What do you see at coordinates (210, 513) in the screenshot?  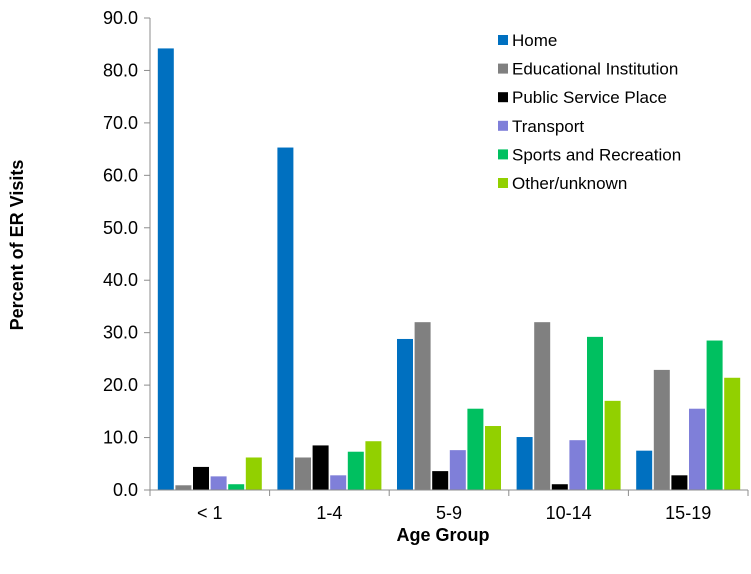 I see `x-tick-label: < 1` at bounding box center [210, 513].